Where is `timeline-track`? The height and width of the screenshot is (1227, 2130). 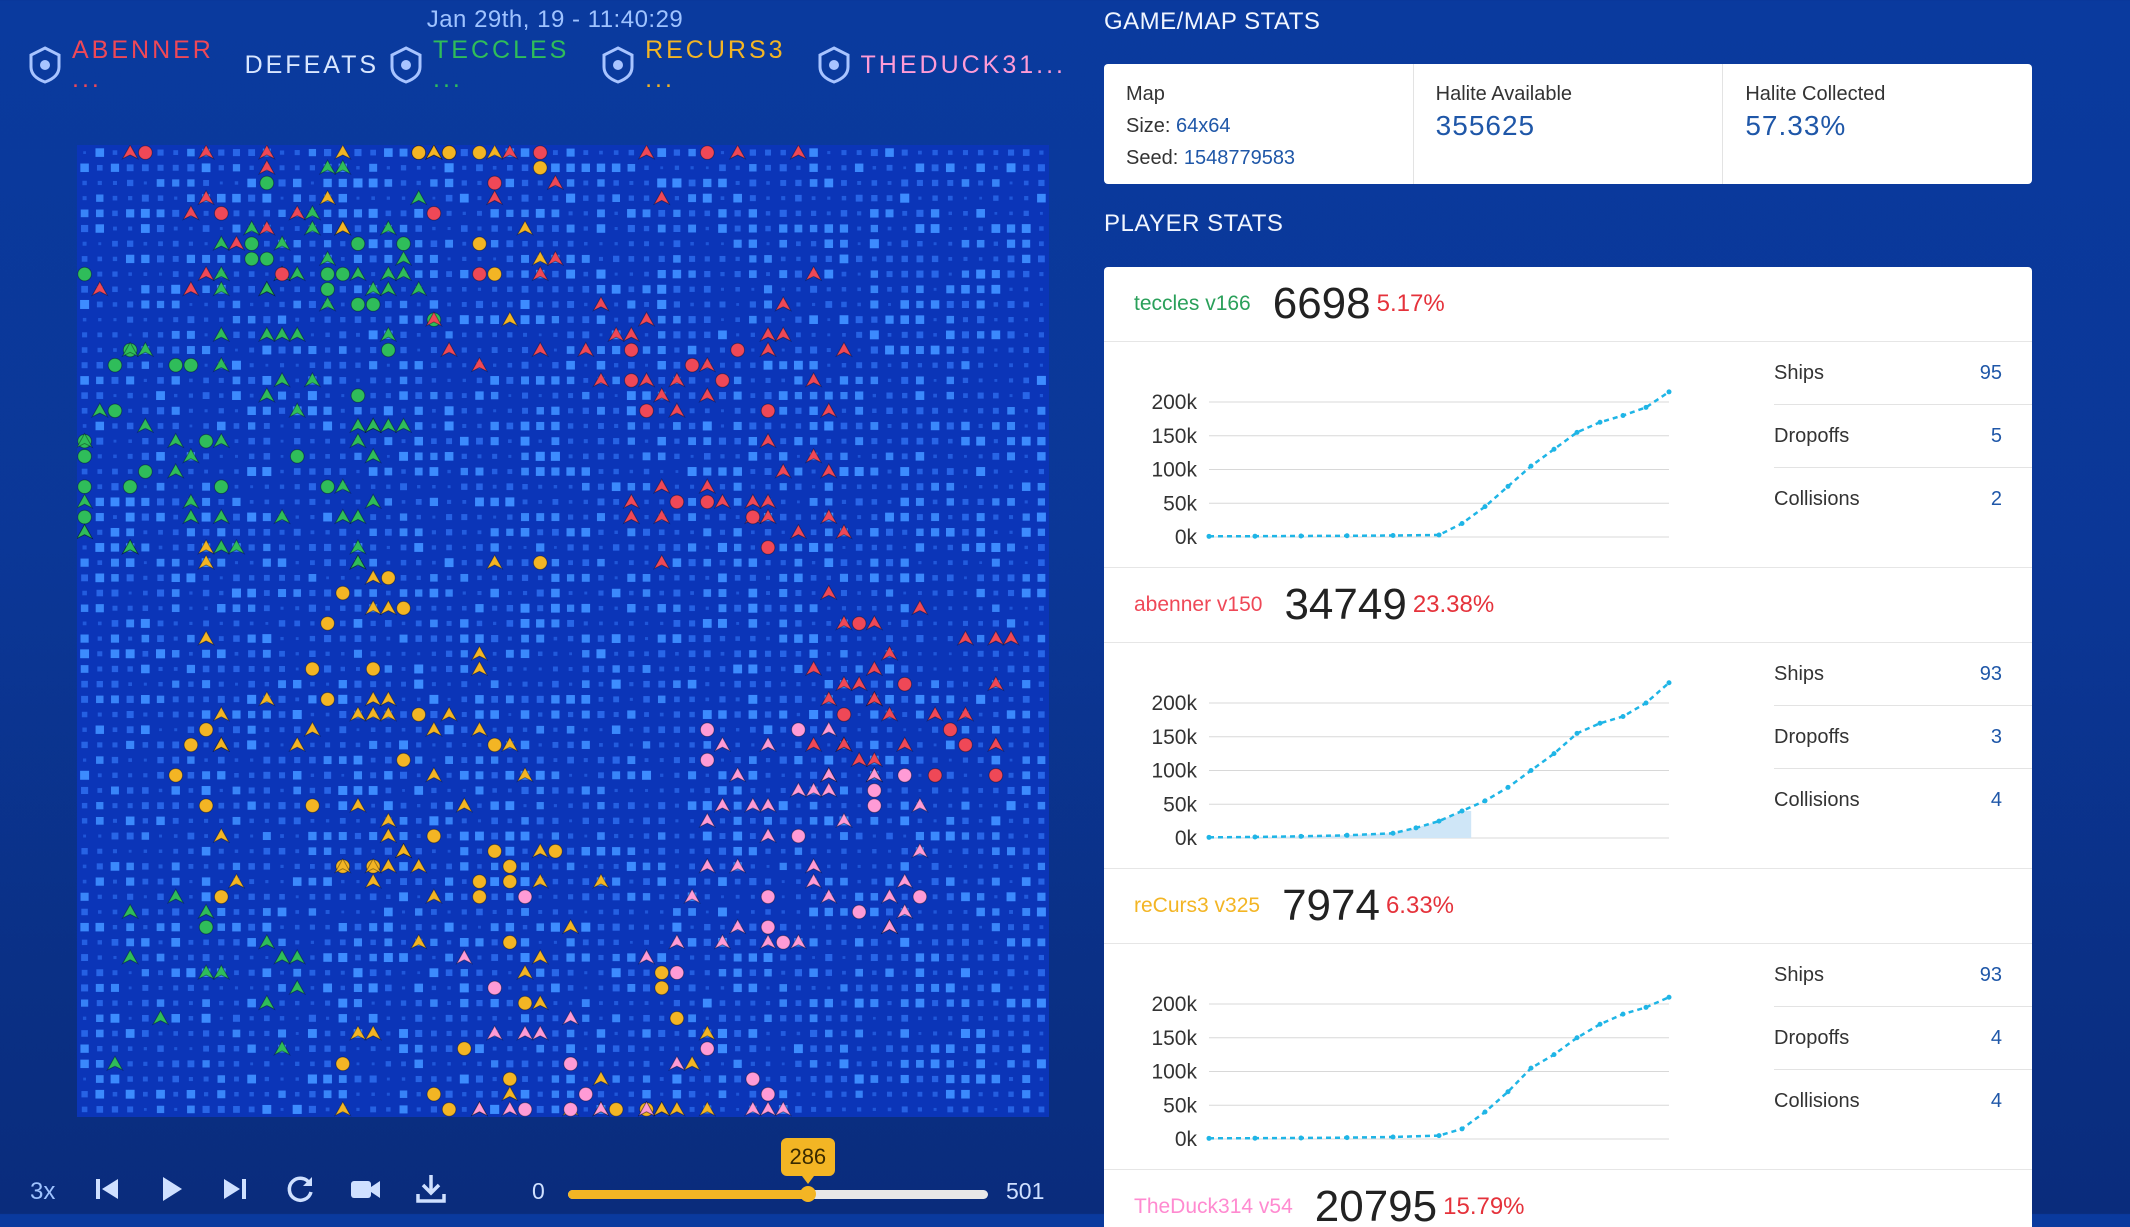
timeline-track is located at coordinates (778, 1194).